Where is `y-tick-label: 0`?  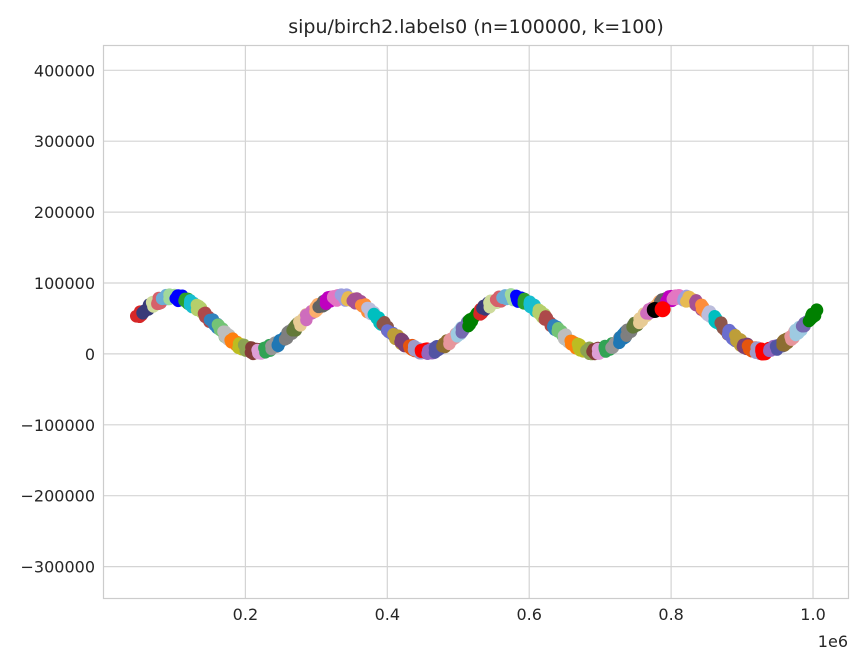
y-tick-label: 0 is located at coordinates (90, 354).